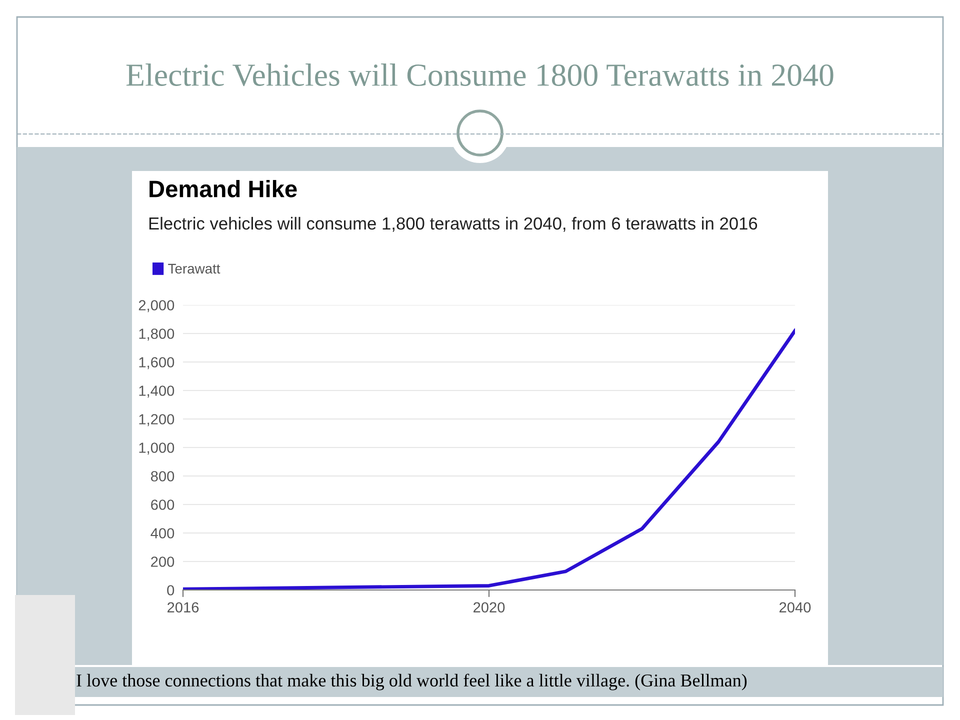 This screenshot has height=720, width=960. I want to click on chart-title: Electric Vehicles will Consume 1800 Terawatts in 2040, so click(480, 75).